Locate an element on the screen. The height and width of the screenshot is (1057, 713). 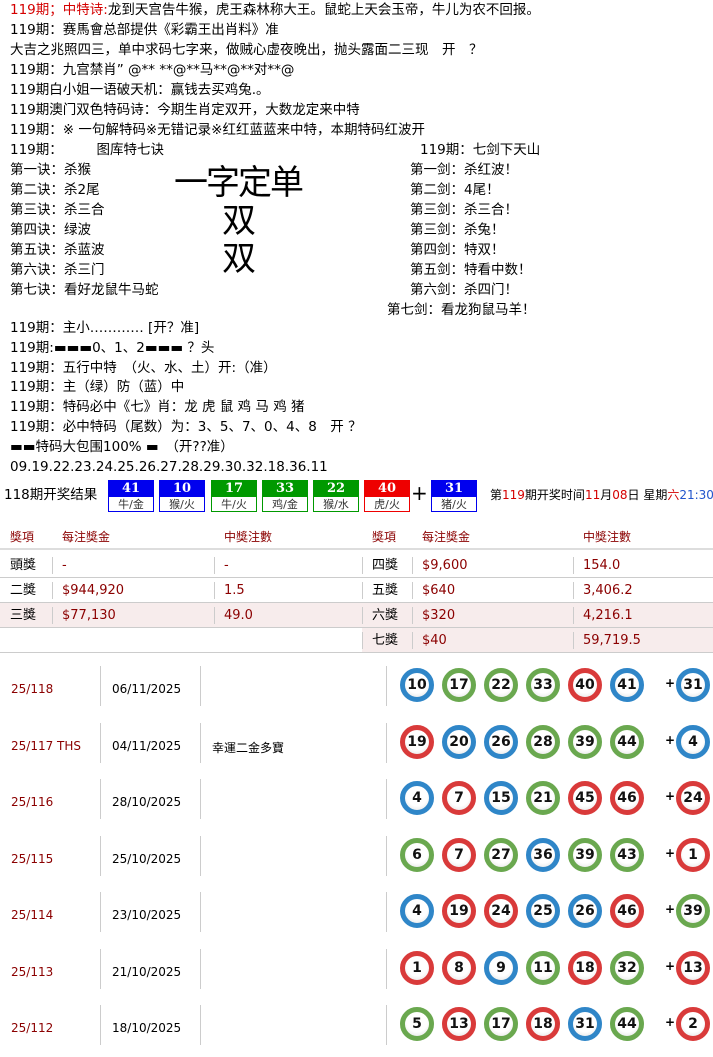
result-row: 25/112 18/10/2025 5 13 17 18 31 44 +2 is located at coordinates (356, 1029).